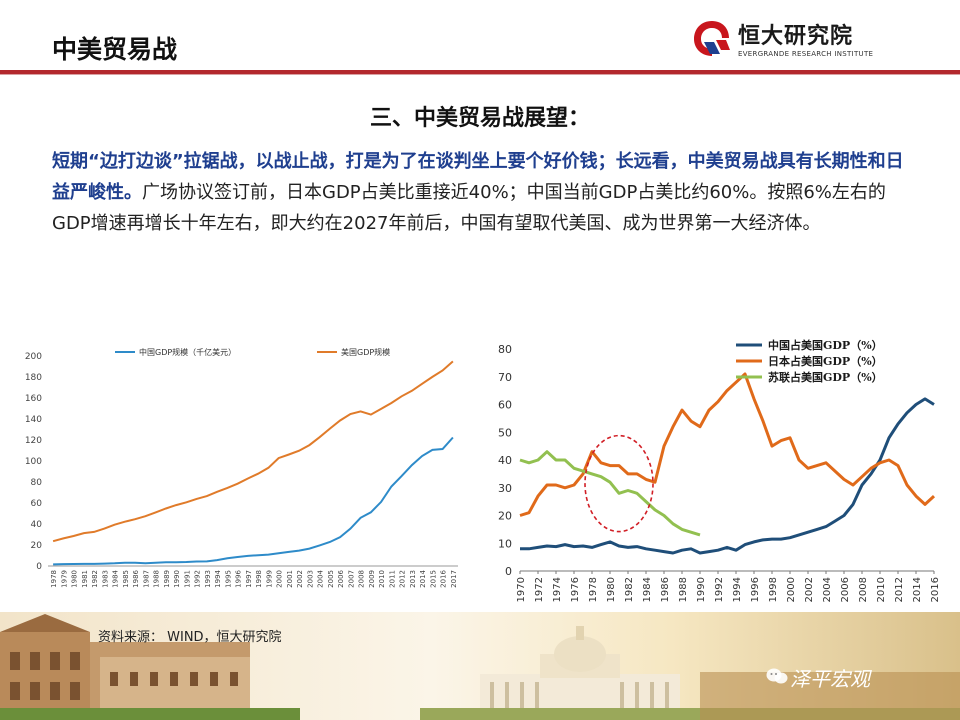 The height and width of the screenshot is (720, 960). I want to click on y-tick-label: 200, so click(33, 357).